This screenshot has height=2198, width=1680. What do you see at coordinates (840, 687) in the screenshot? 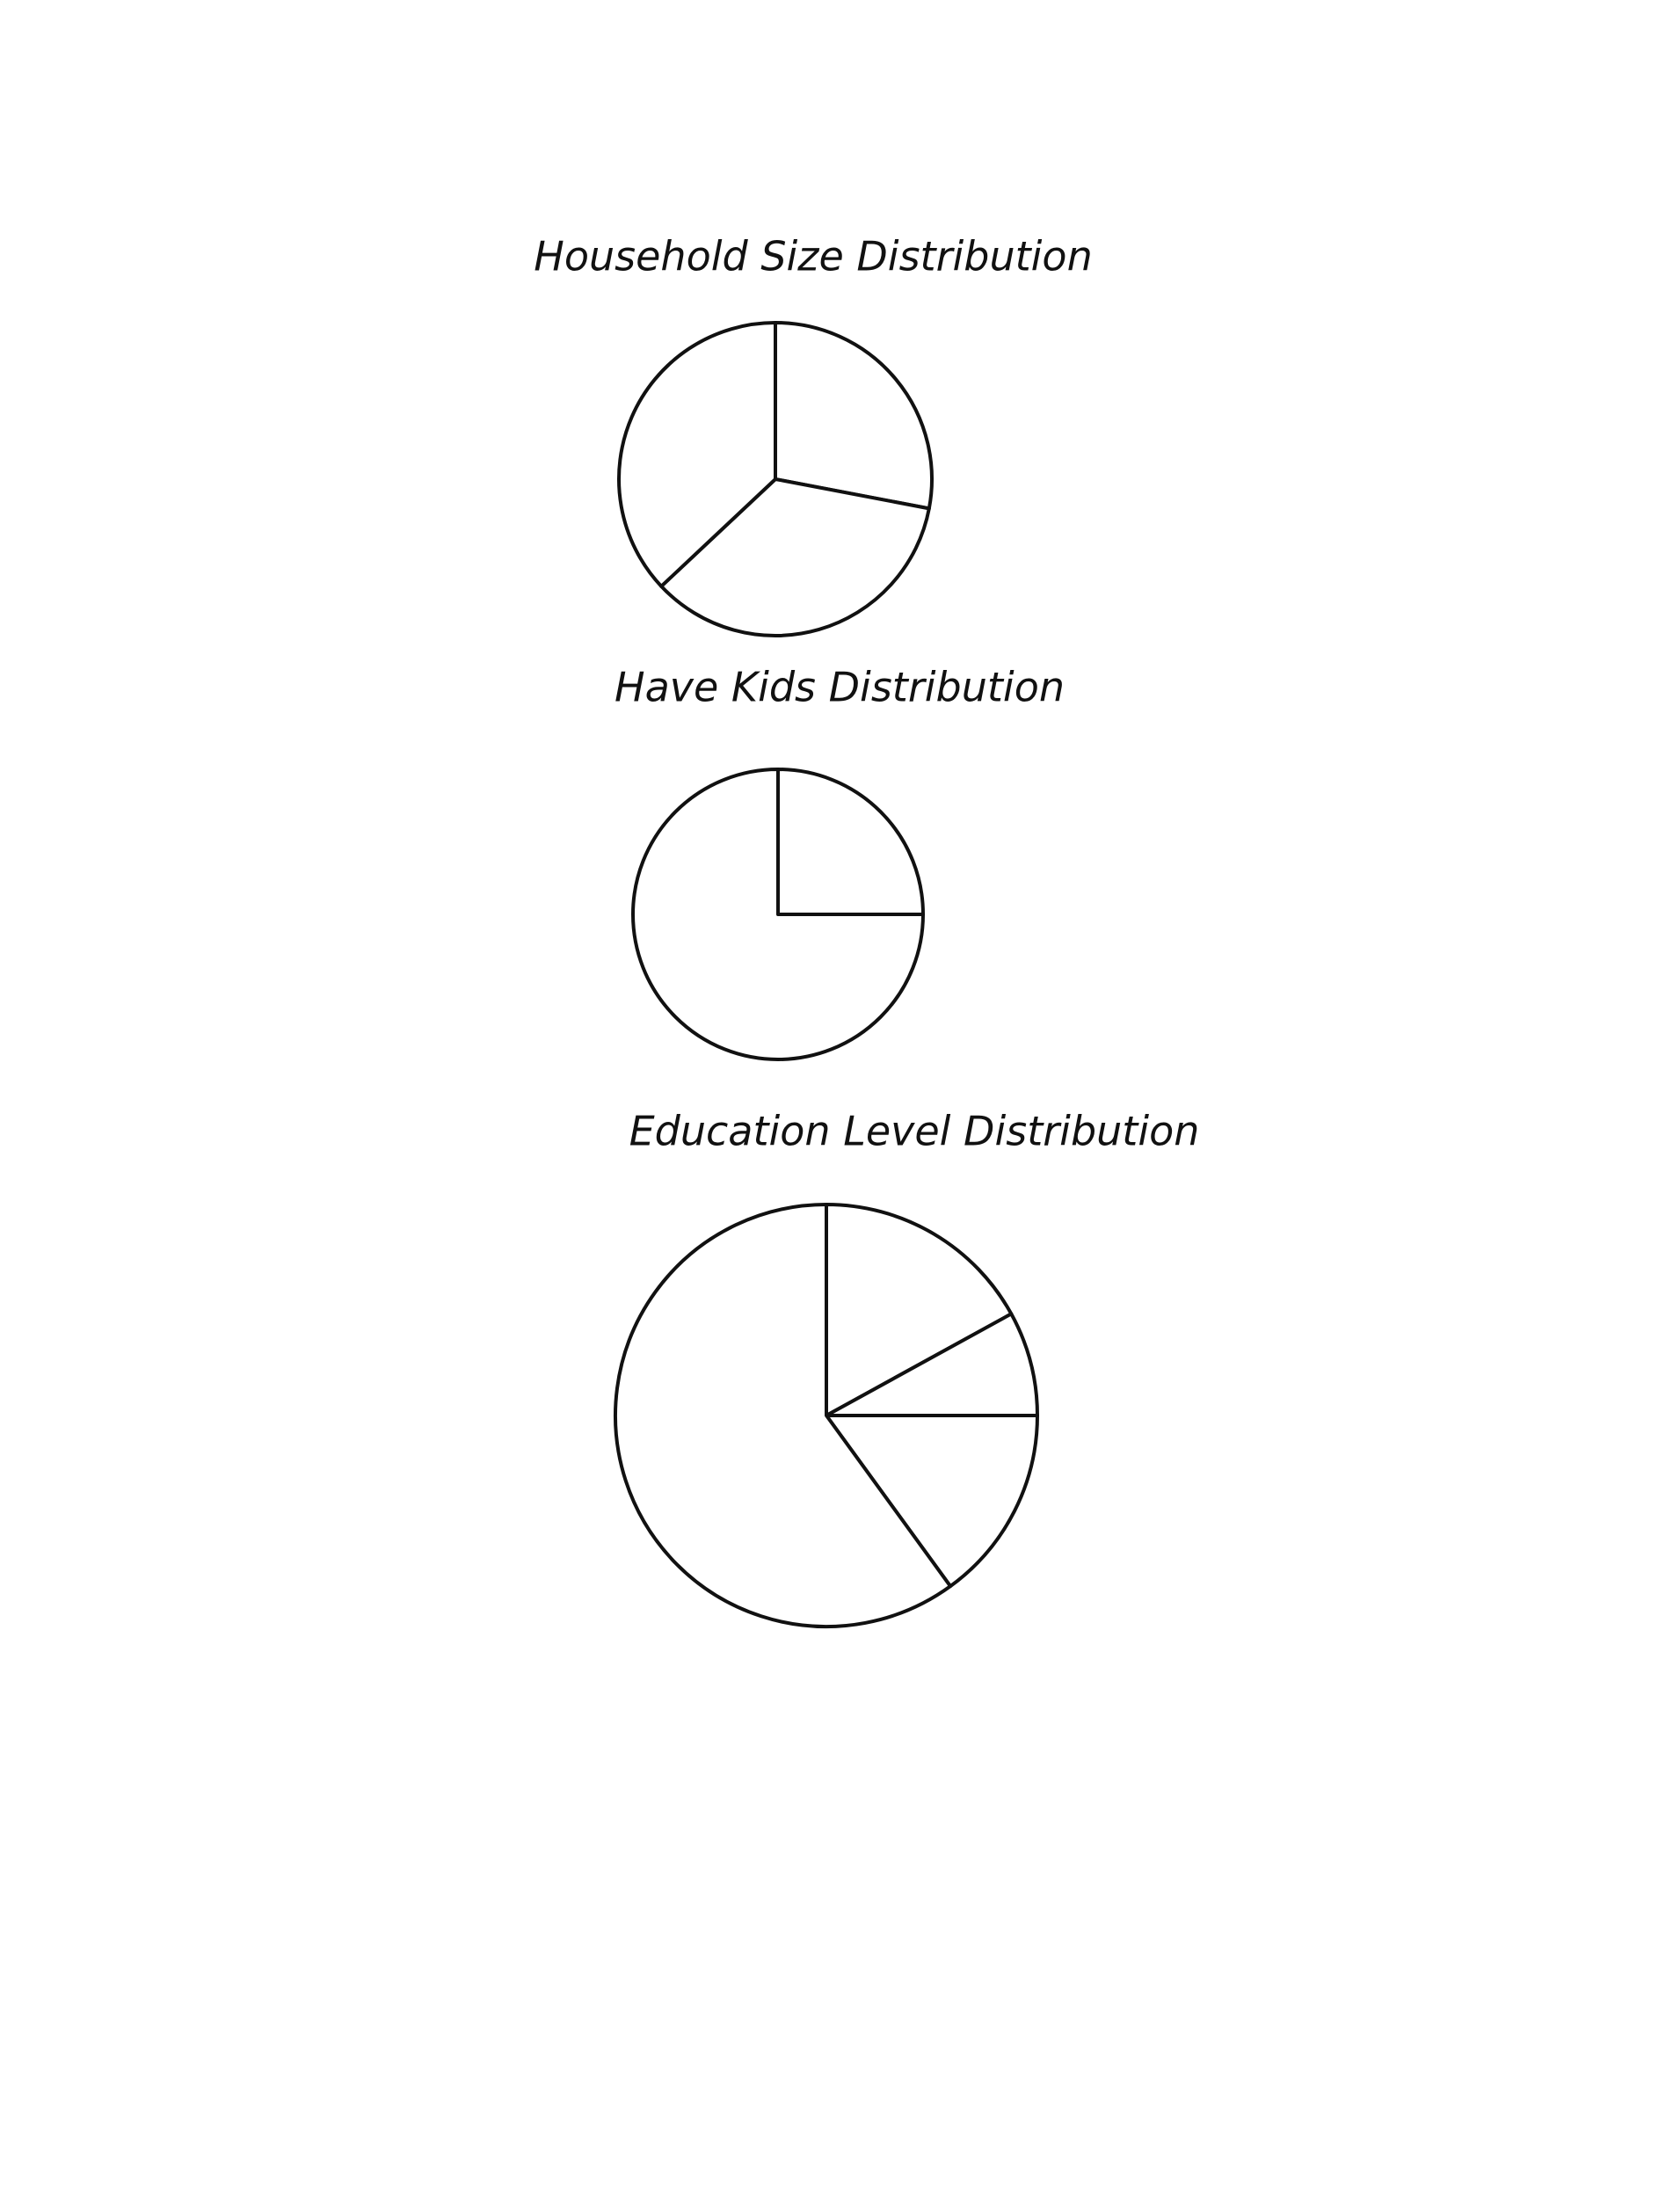
I see `chart-title: Have Kids Distribution` at bounding box center [840, 687].